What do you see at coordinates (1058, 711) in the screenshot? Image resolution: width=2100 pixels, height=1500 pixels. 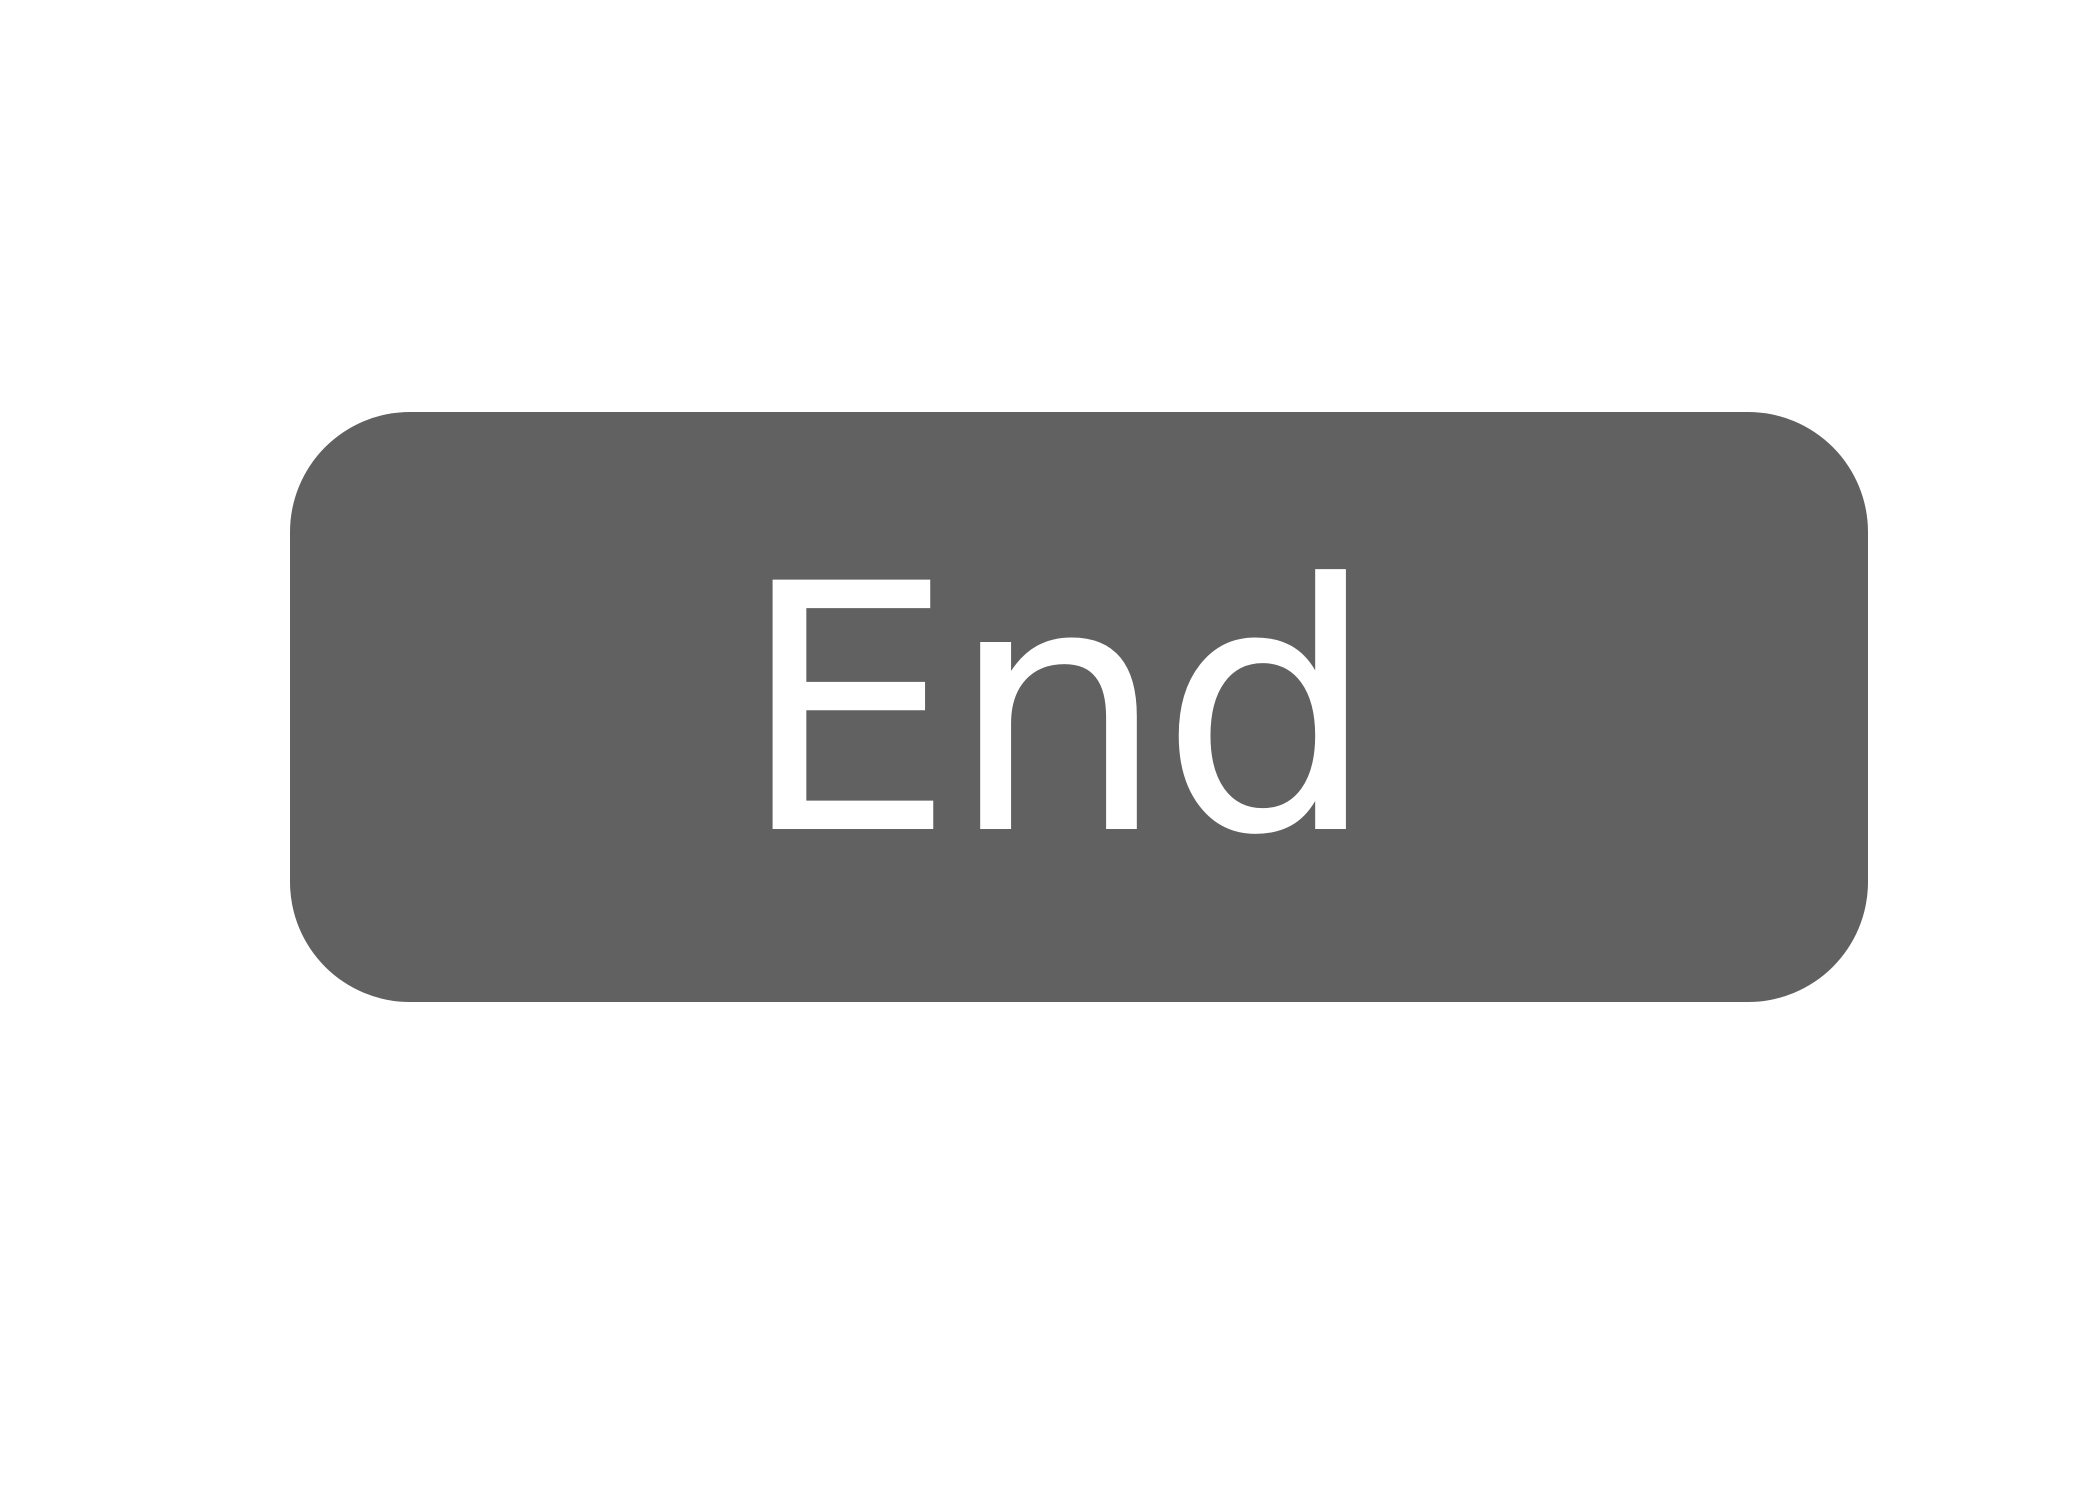 I see `end-button-label: End` at bounding box center [1058, 711].